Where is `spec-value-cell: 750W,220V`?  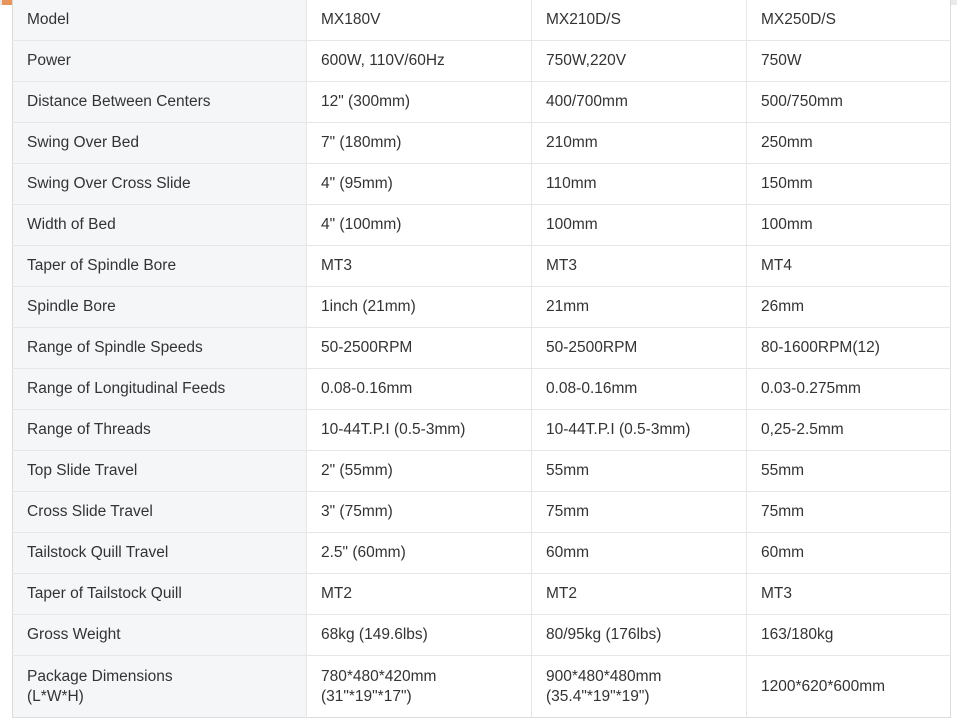 spec-value-cell: 750W,220V is located at coordinates (639, 61).